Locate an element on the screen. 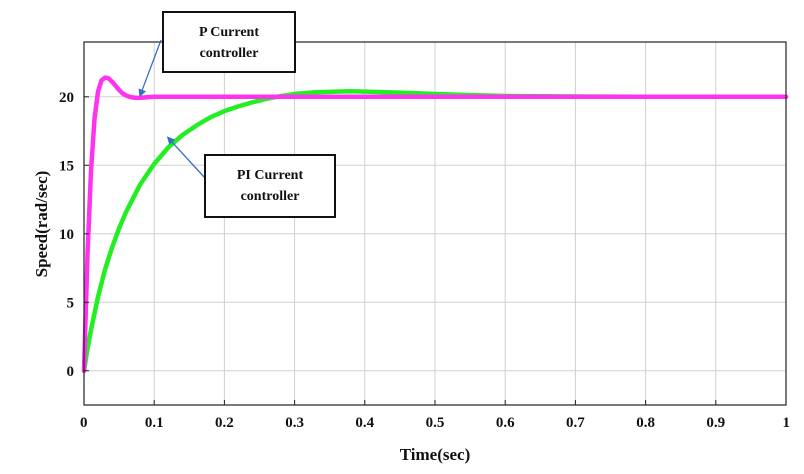 The height and width of the screenshot is (474, 804). y-tick-label-1: 5 is located at coordinates (71, 303).